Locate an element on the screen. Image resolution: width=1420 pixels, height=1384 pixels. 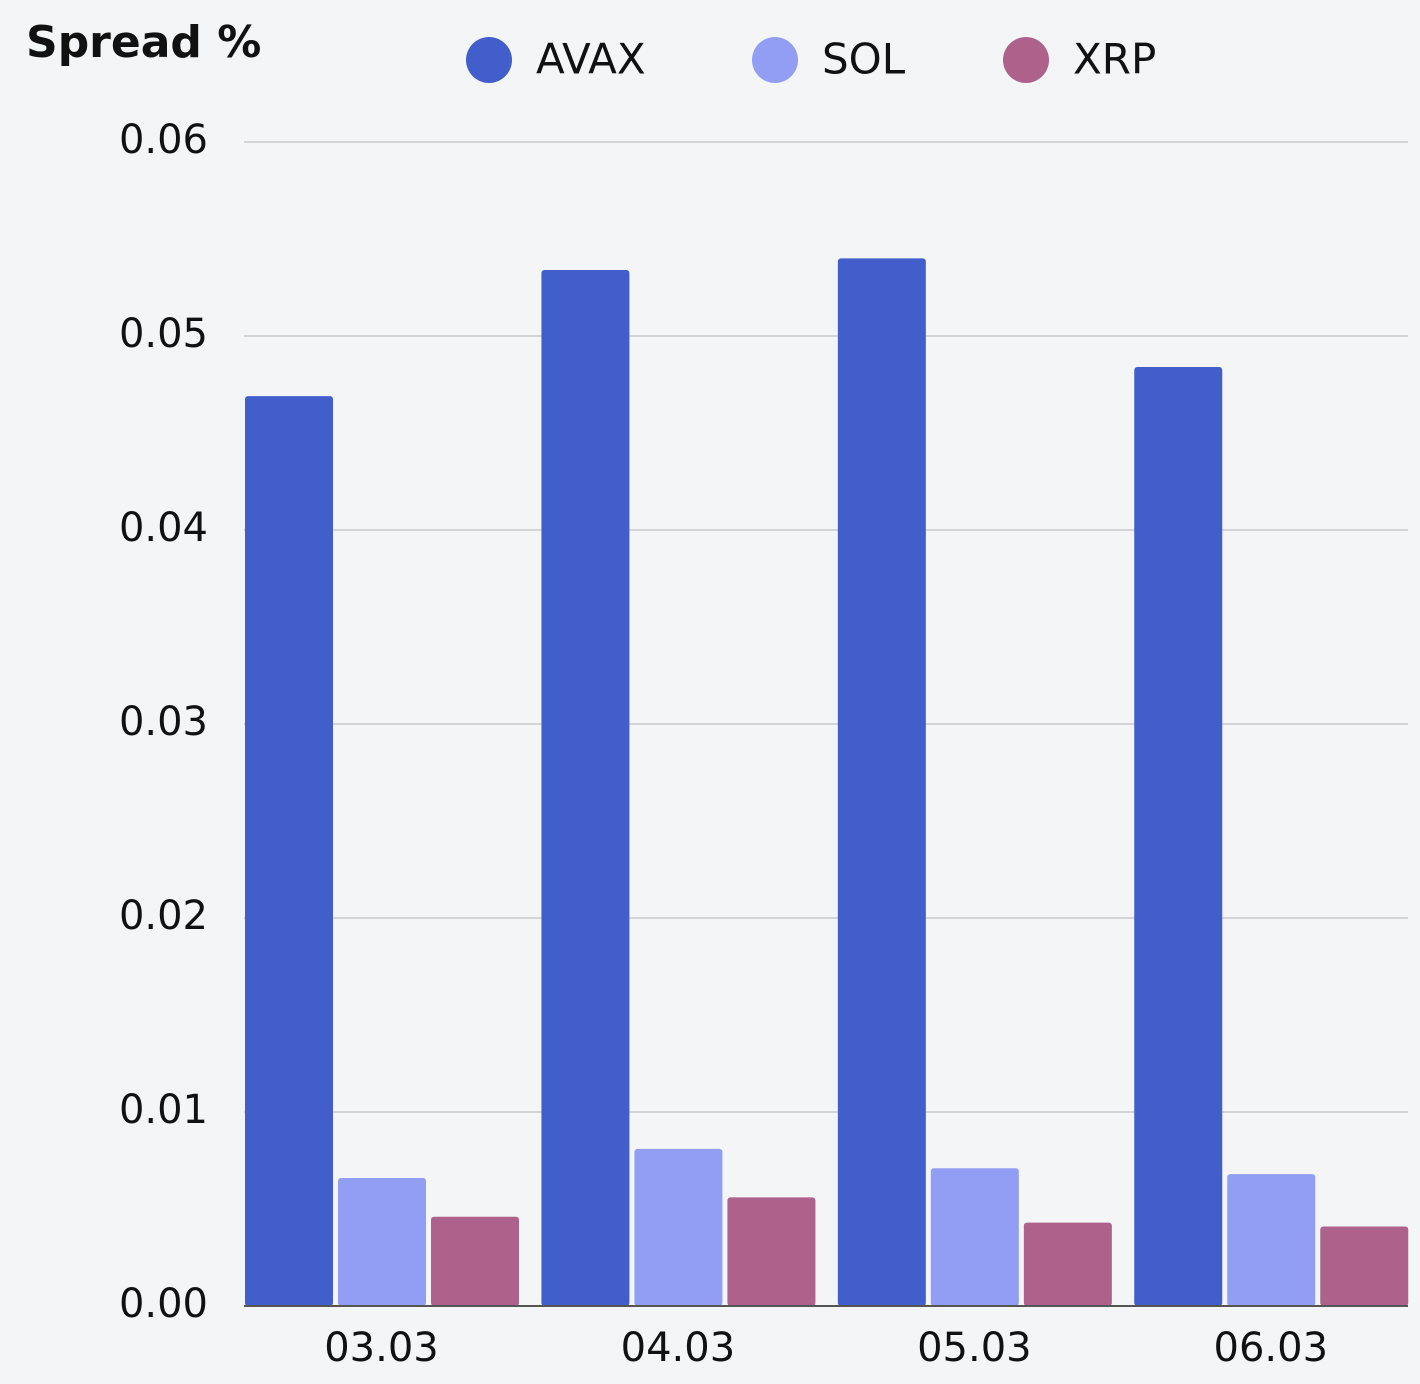
y-tick-label: 0.02 is located at coordinates (163, 916).